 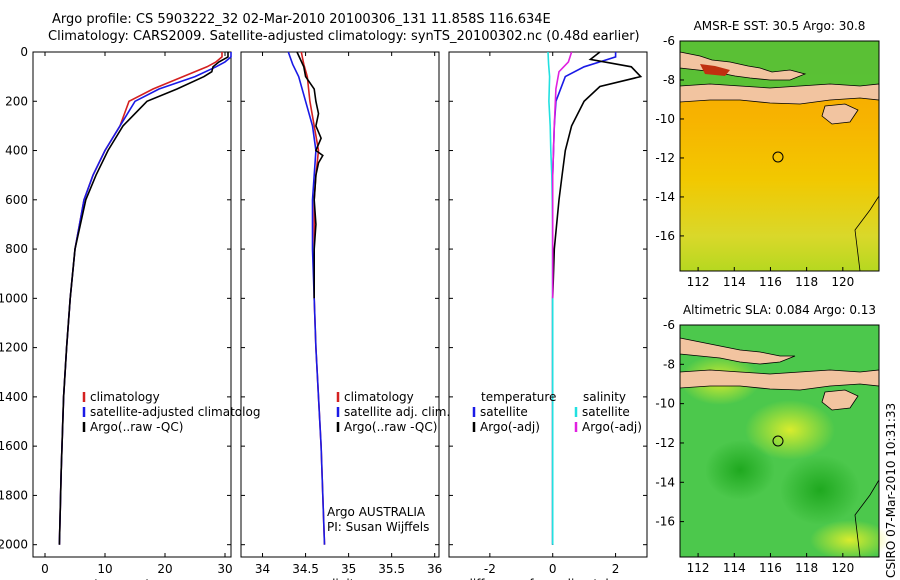 I want to click on sla_map-ytick-label: -12, so click(x=665, y=443).